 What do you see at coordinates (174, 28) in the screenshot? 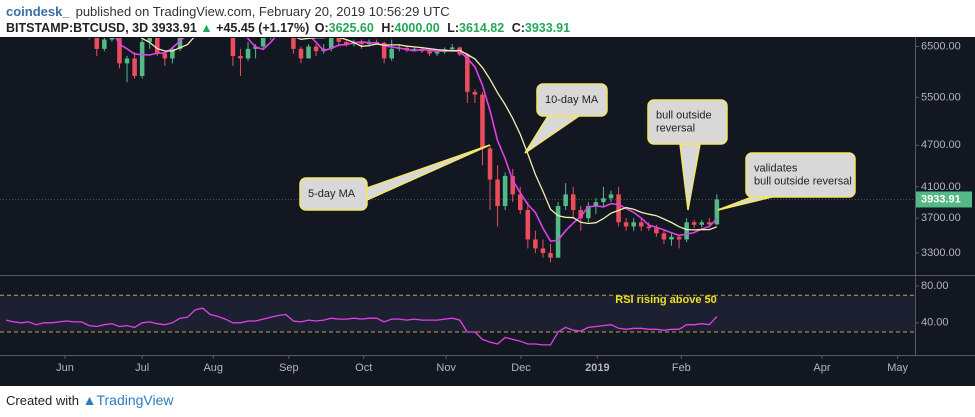
I see `last: 3933.91` at bounding box center [174, 28].